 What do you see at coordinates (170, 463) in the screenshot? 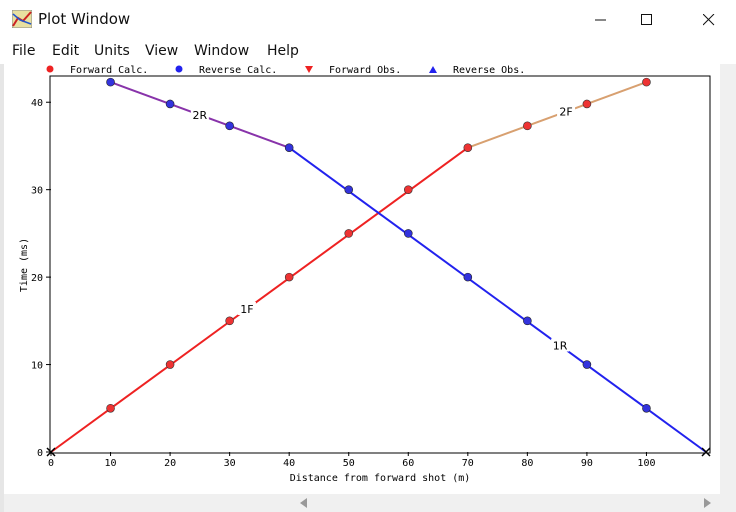
I see `x-tick-label: 20` at bounding box center [170, 463].